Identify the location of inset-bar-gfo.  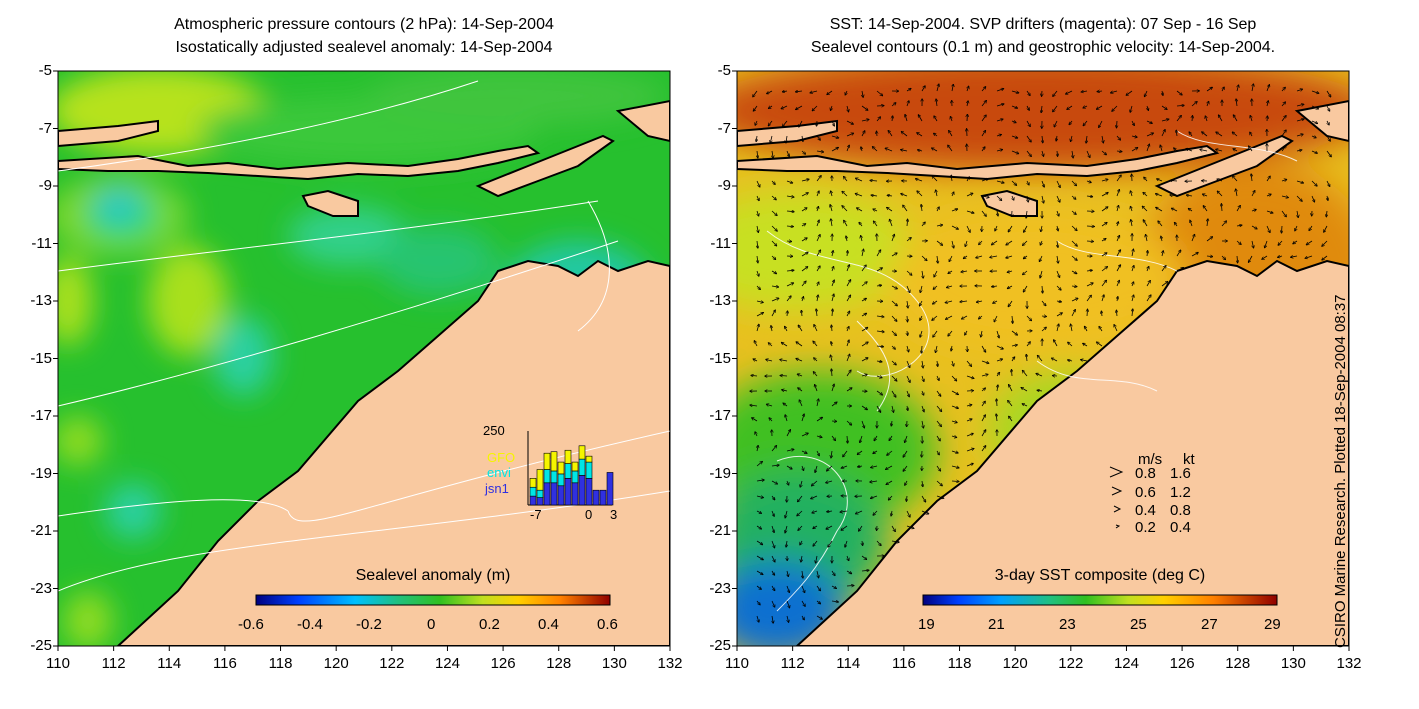
(554, 461).